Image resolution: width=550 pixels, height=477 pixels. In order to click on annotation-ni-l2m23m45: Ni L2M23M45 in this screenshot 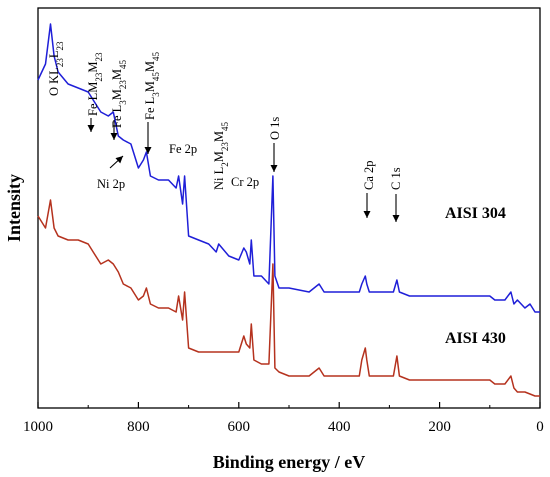, I will do `click(221, 155)`.